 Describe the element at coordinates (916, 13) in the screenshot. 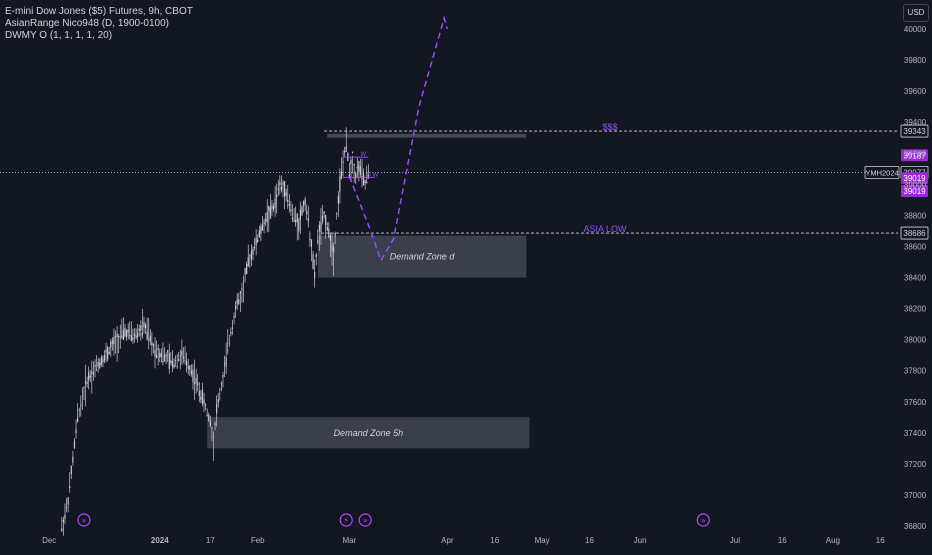

I see `currency-button: USD` at that location.